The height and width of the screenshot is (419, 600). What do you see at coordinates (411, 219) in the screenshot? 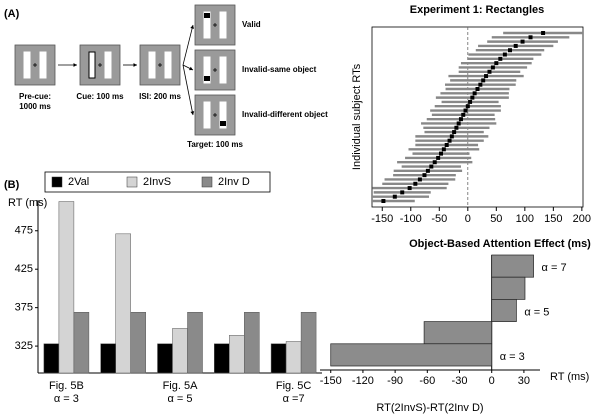
I see `x-tick-label: -100` at bounding box center [411, 219].